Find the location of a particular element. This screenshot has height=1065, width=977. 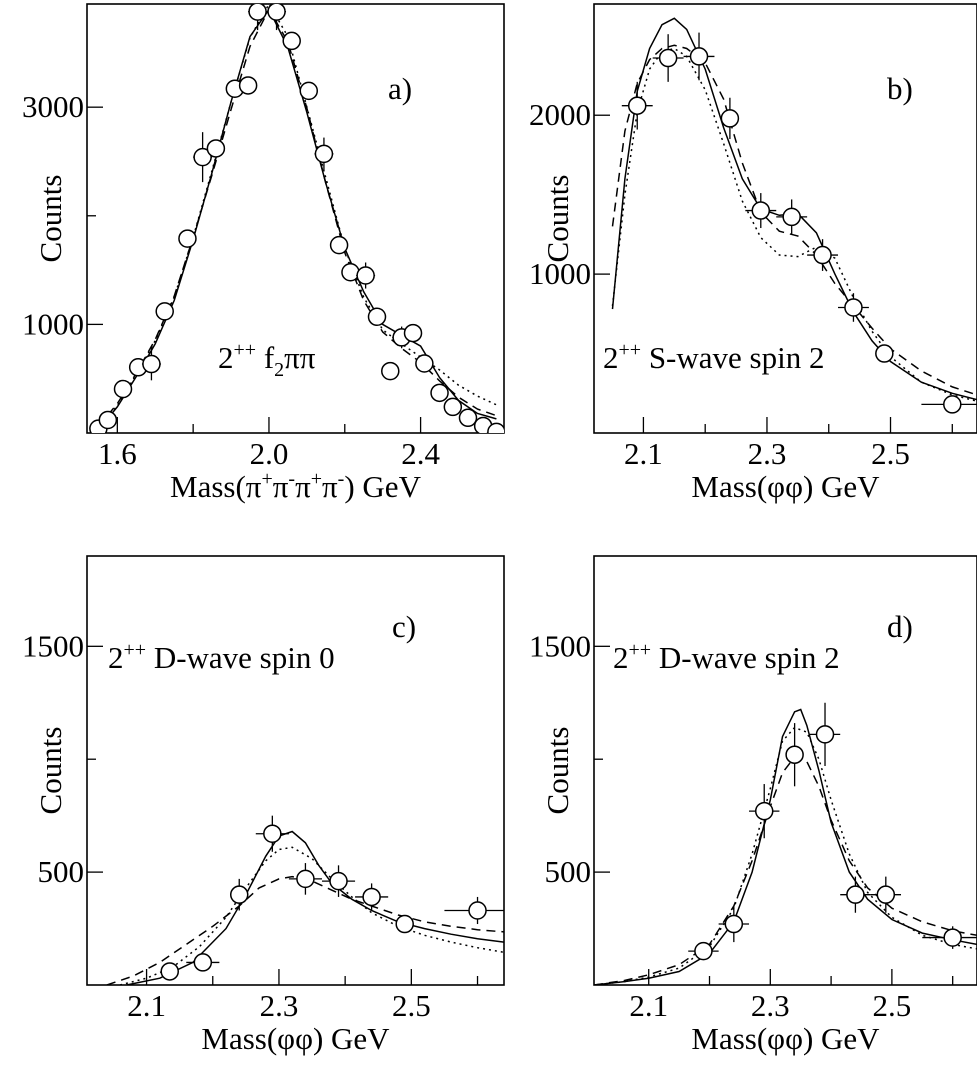

x-axis-label: Mass(π+π-π+π-) GeV is located at coordinates (296, 486).